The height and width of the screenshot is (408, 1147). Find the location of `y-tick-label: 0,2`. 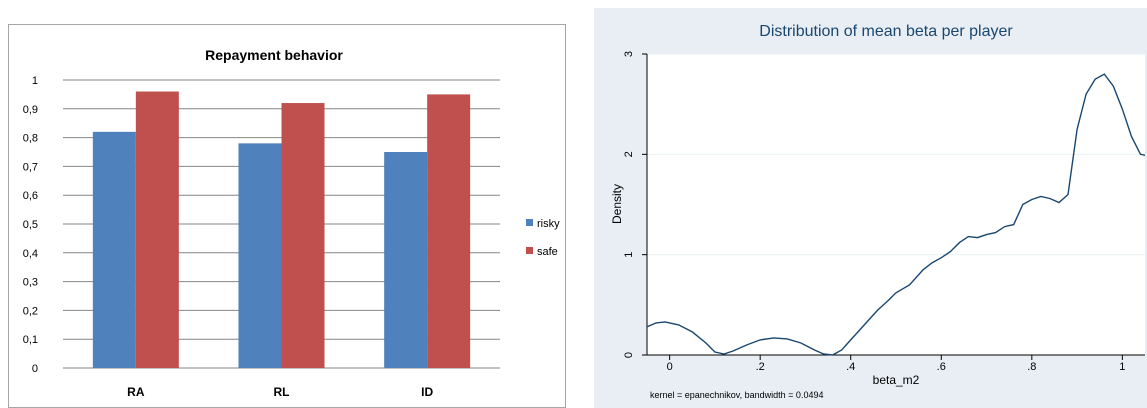

y-tick-label: 0,2 is located at coordinates (30, 311).